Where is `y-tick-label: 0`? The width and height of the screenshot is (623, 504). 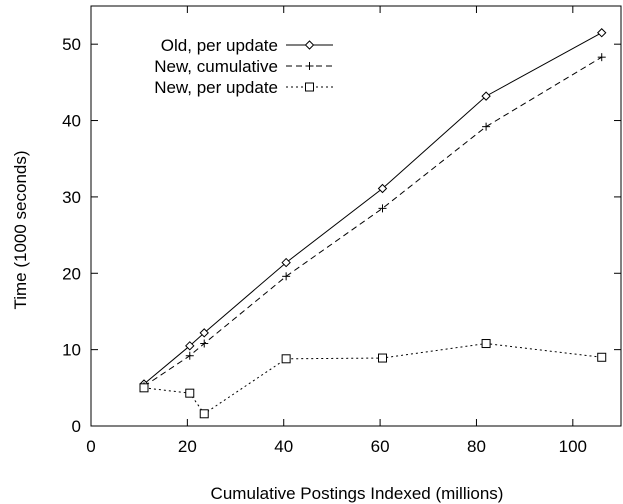 y-tick-label: 0 is located at coordinates (76, 426).